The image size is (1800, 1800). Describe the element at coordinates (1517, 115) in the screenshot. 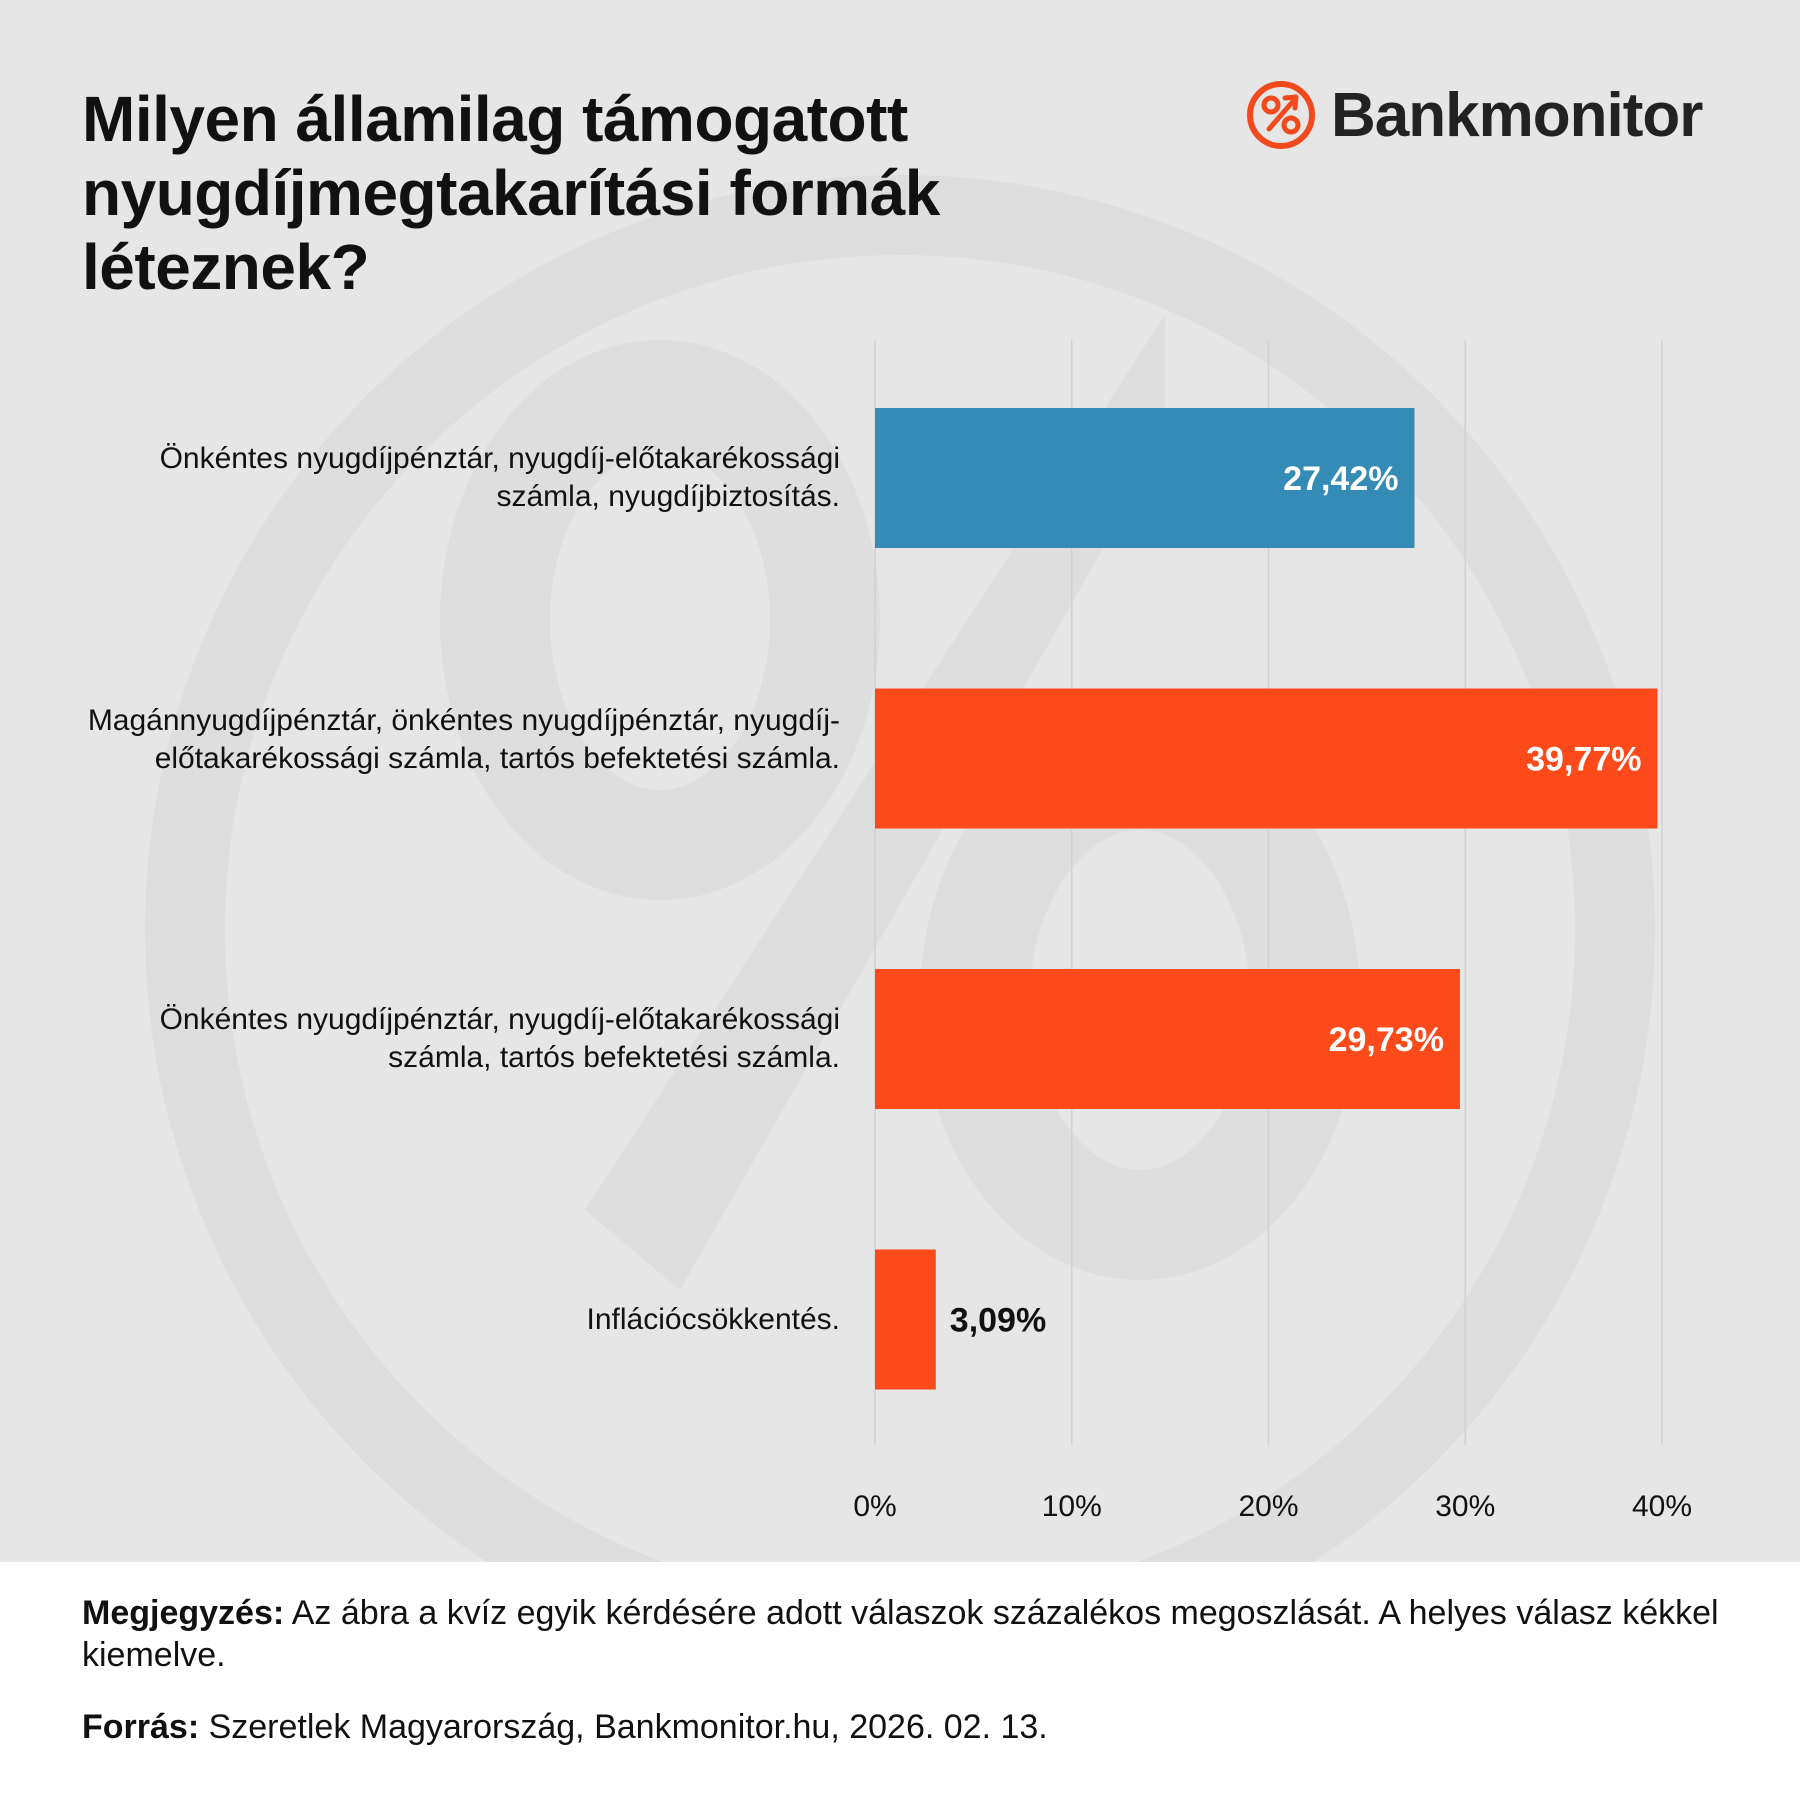

I see `logo-text: Bankmonitor` at that location.